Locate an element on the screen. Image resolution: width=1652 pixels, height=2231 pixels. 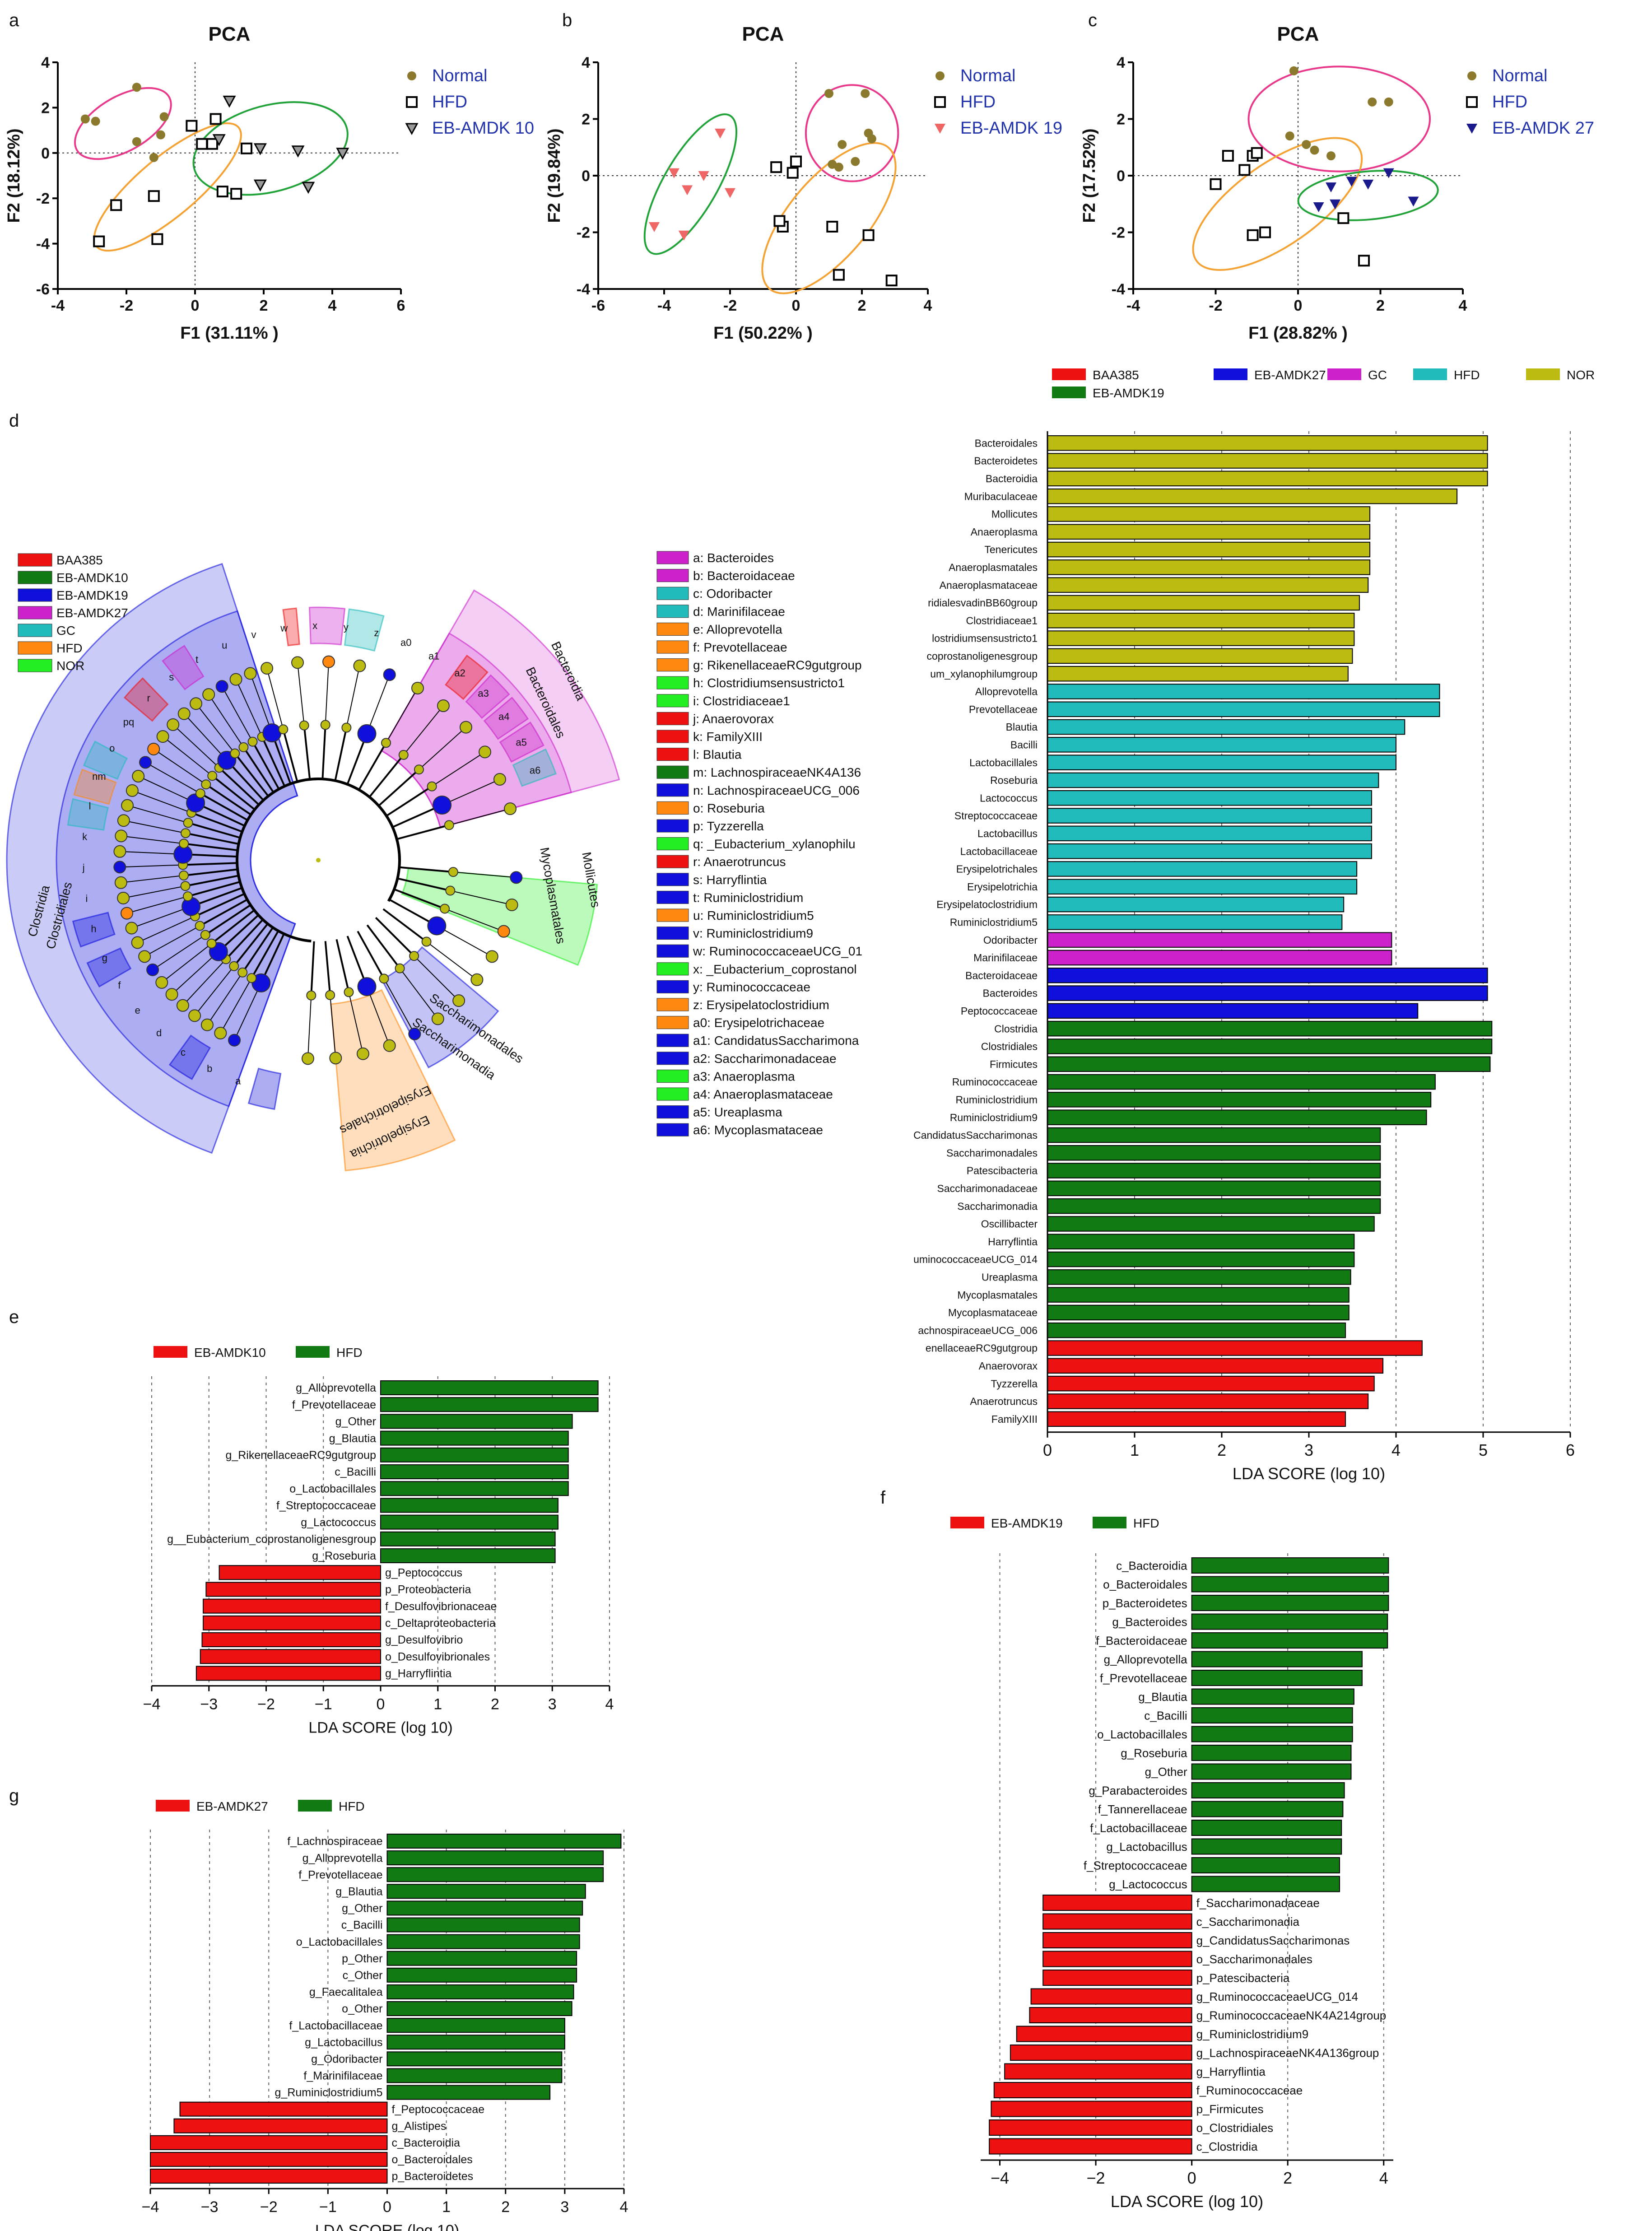
node-letter: k is located at coordinates (85, 837).